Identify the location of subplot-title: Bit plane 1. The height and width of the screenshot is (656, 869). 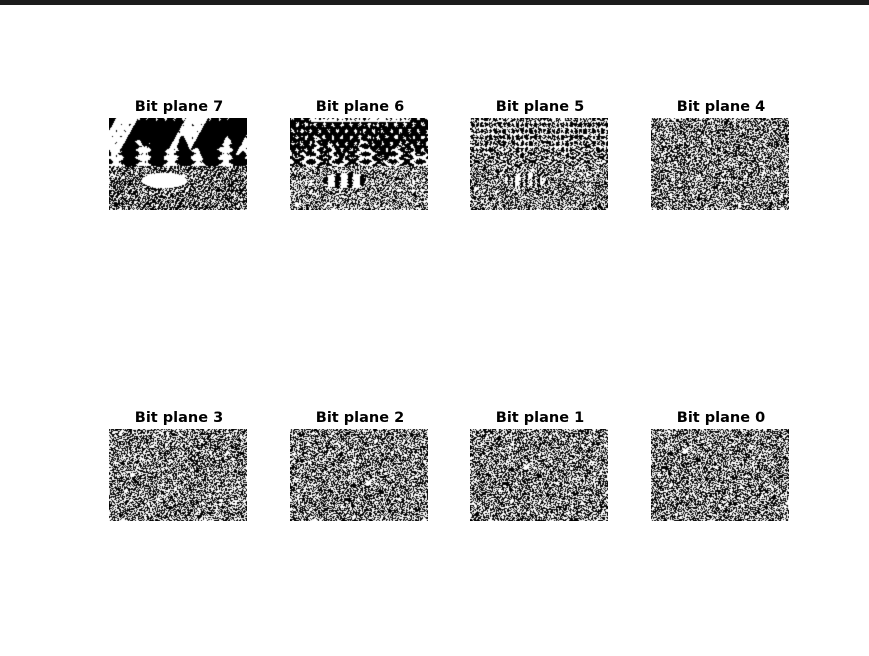
(540, 418).